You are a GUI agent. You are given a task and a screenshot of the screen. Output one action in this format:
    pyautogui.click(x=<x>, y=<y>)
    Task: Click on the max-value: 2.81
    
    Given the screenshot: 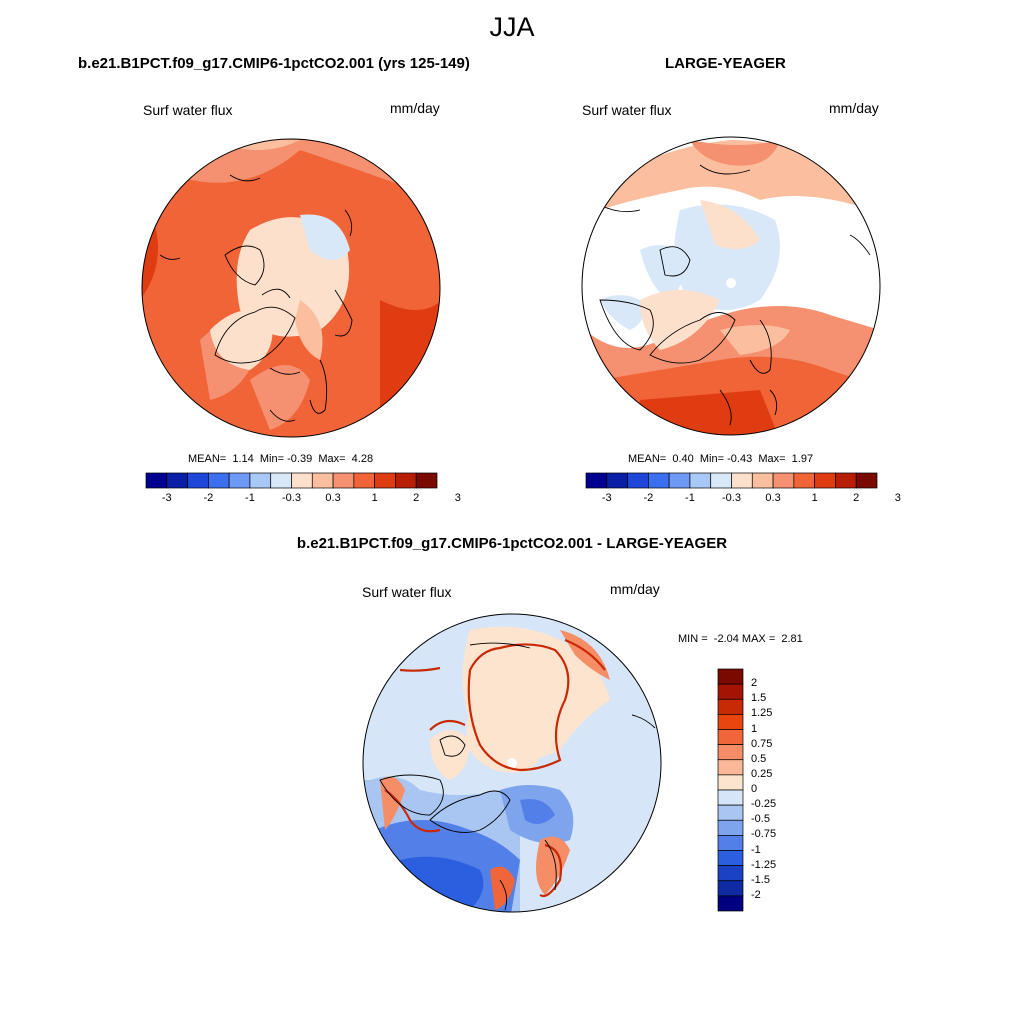 What is the action you would take?
    pyautogui.click(x=792, y=639)
    